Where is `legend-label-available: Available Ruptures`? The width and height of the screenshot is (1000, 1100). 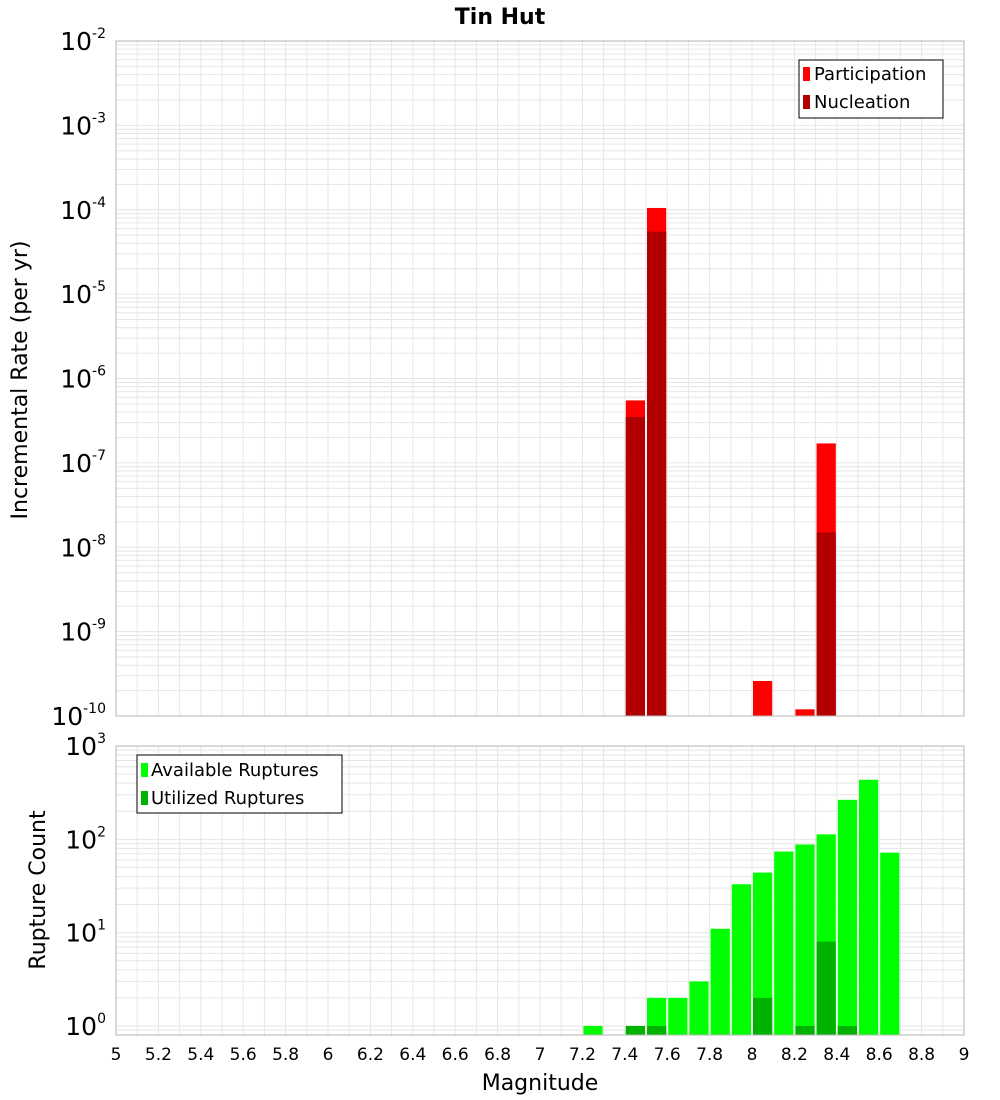 legend-label-available: Available Ruptures is located at coordinates (235, 770).